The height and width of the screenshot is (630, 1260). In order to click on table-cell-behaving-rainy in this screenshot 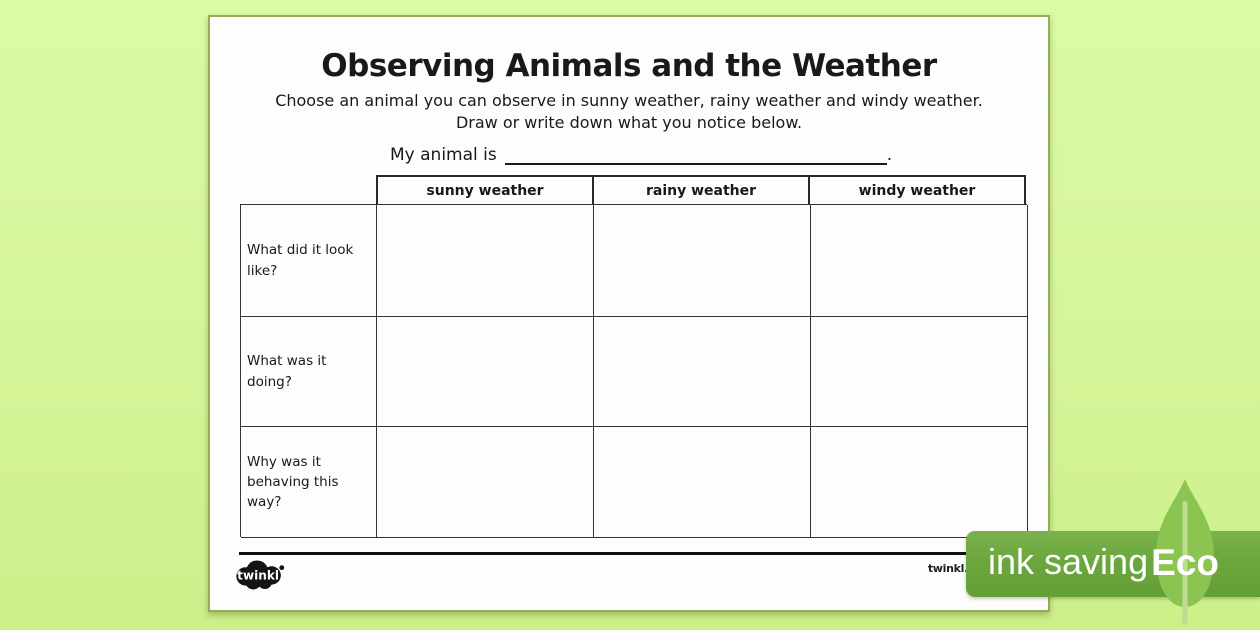, I will do `click(702, 482)`.